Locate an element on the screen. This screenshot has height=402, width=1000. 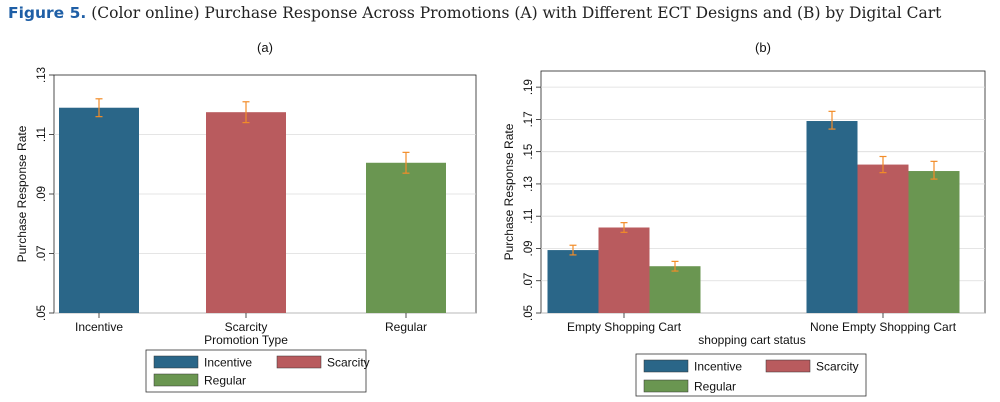
chart-title: (b) is located at coordinates (763, 47).